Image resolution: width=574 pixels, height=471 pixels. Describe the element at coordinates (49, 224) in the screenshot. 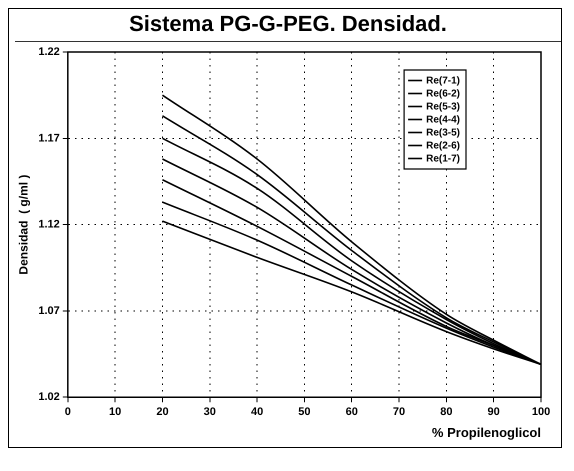

I see `y-tick-label: 1.12` at that location.